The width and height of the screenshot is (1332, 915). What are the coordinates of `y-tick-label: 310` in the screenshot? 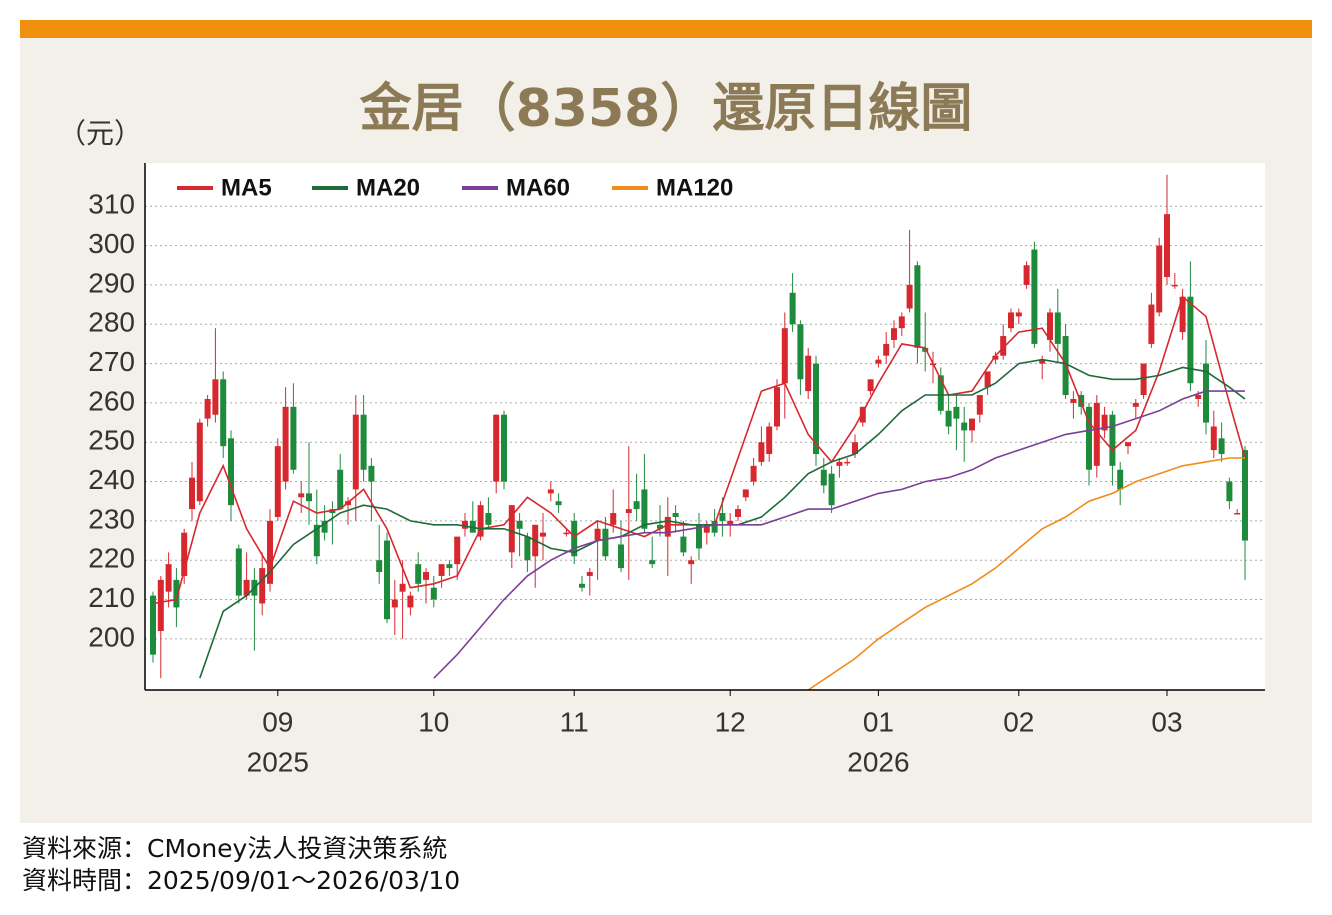 It's located at (111, 204).